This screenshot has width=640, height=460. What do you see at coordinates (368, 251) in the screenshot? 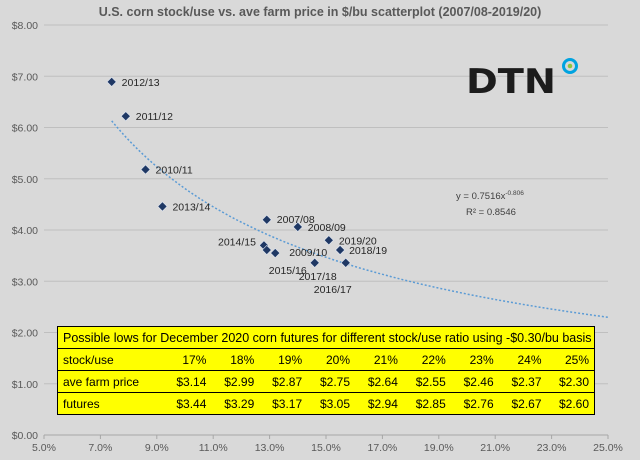
I see `data-point-label: 2018/19` at bounding box center [368, 251].